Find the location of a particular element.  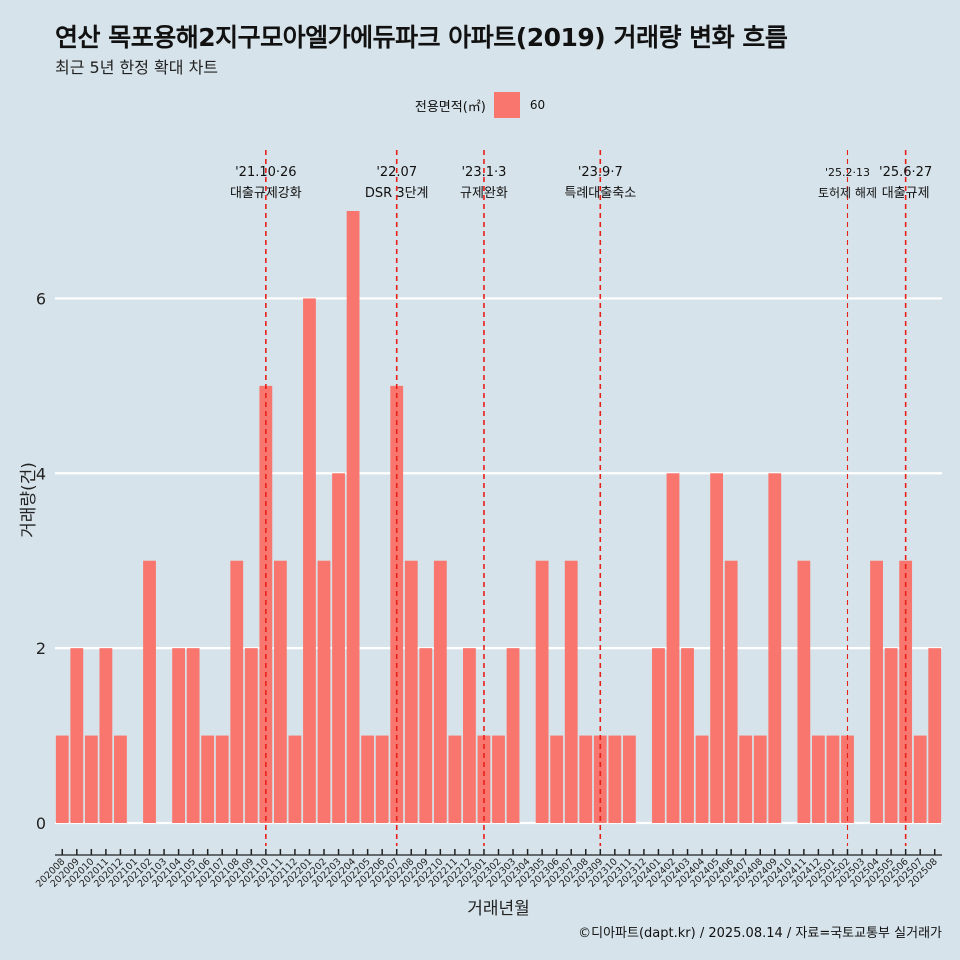

y-tick-label: 0 is located at coordinates (41, 823).